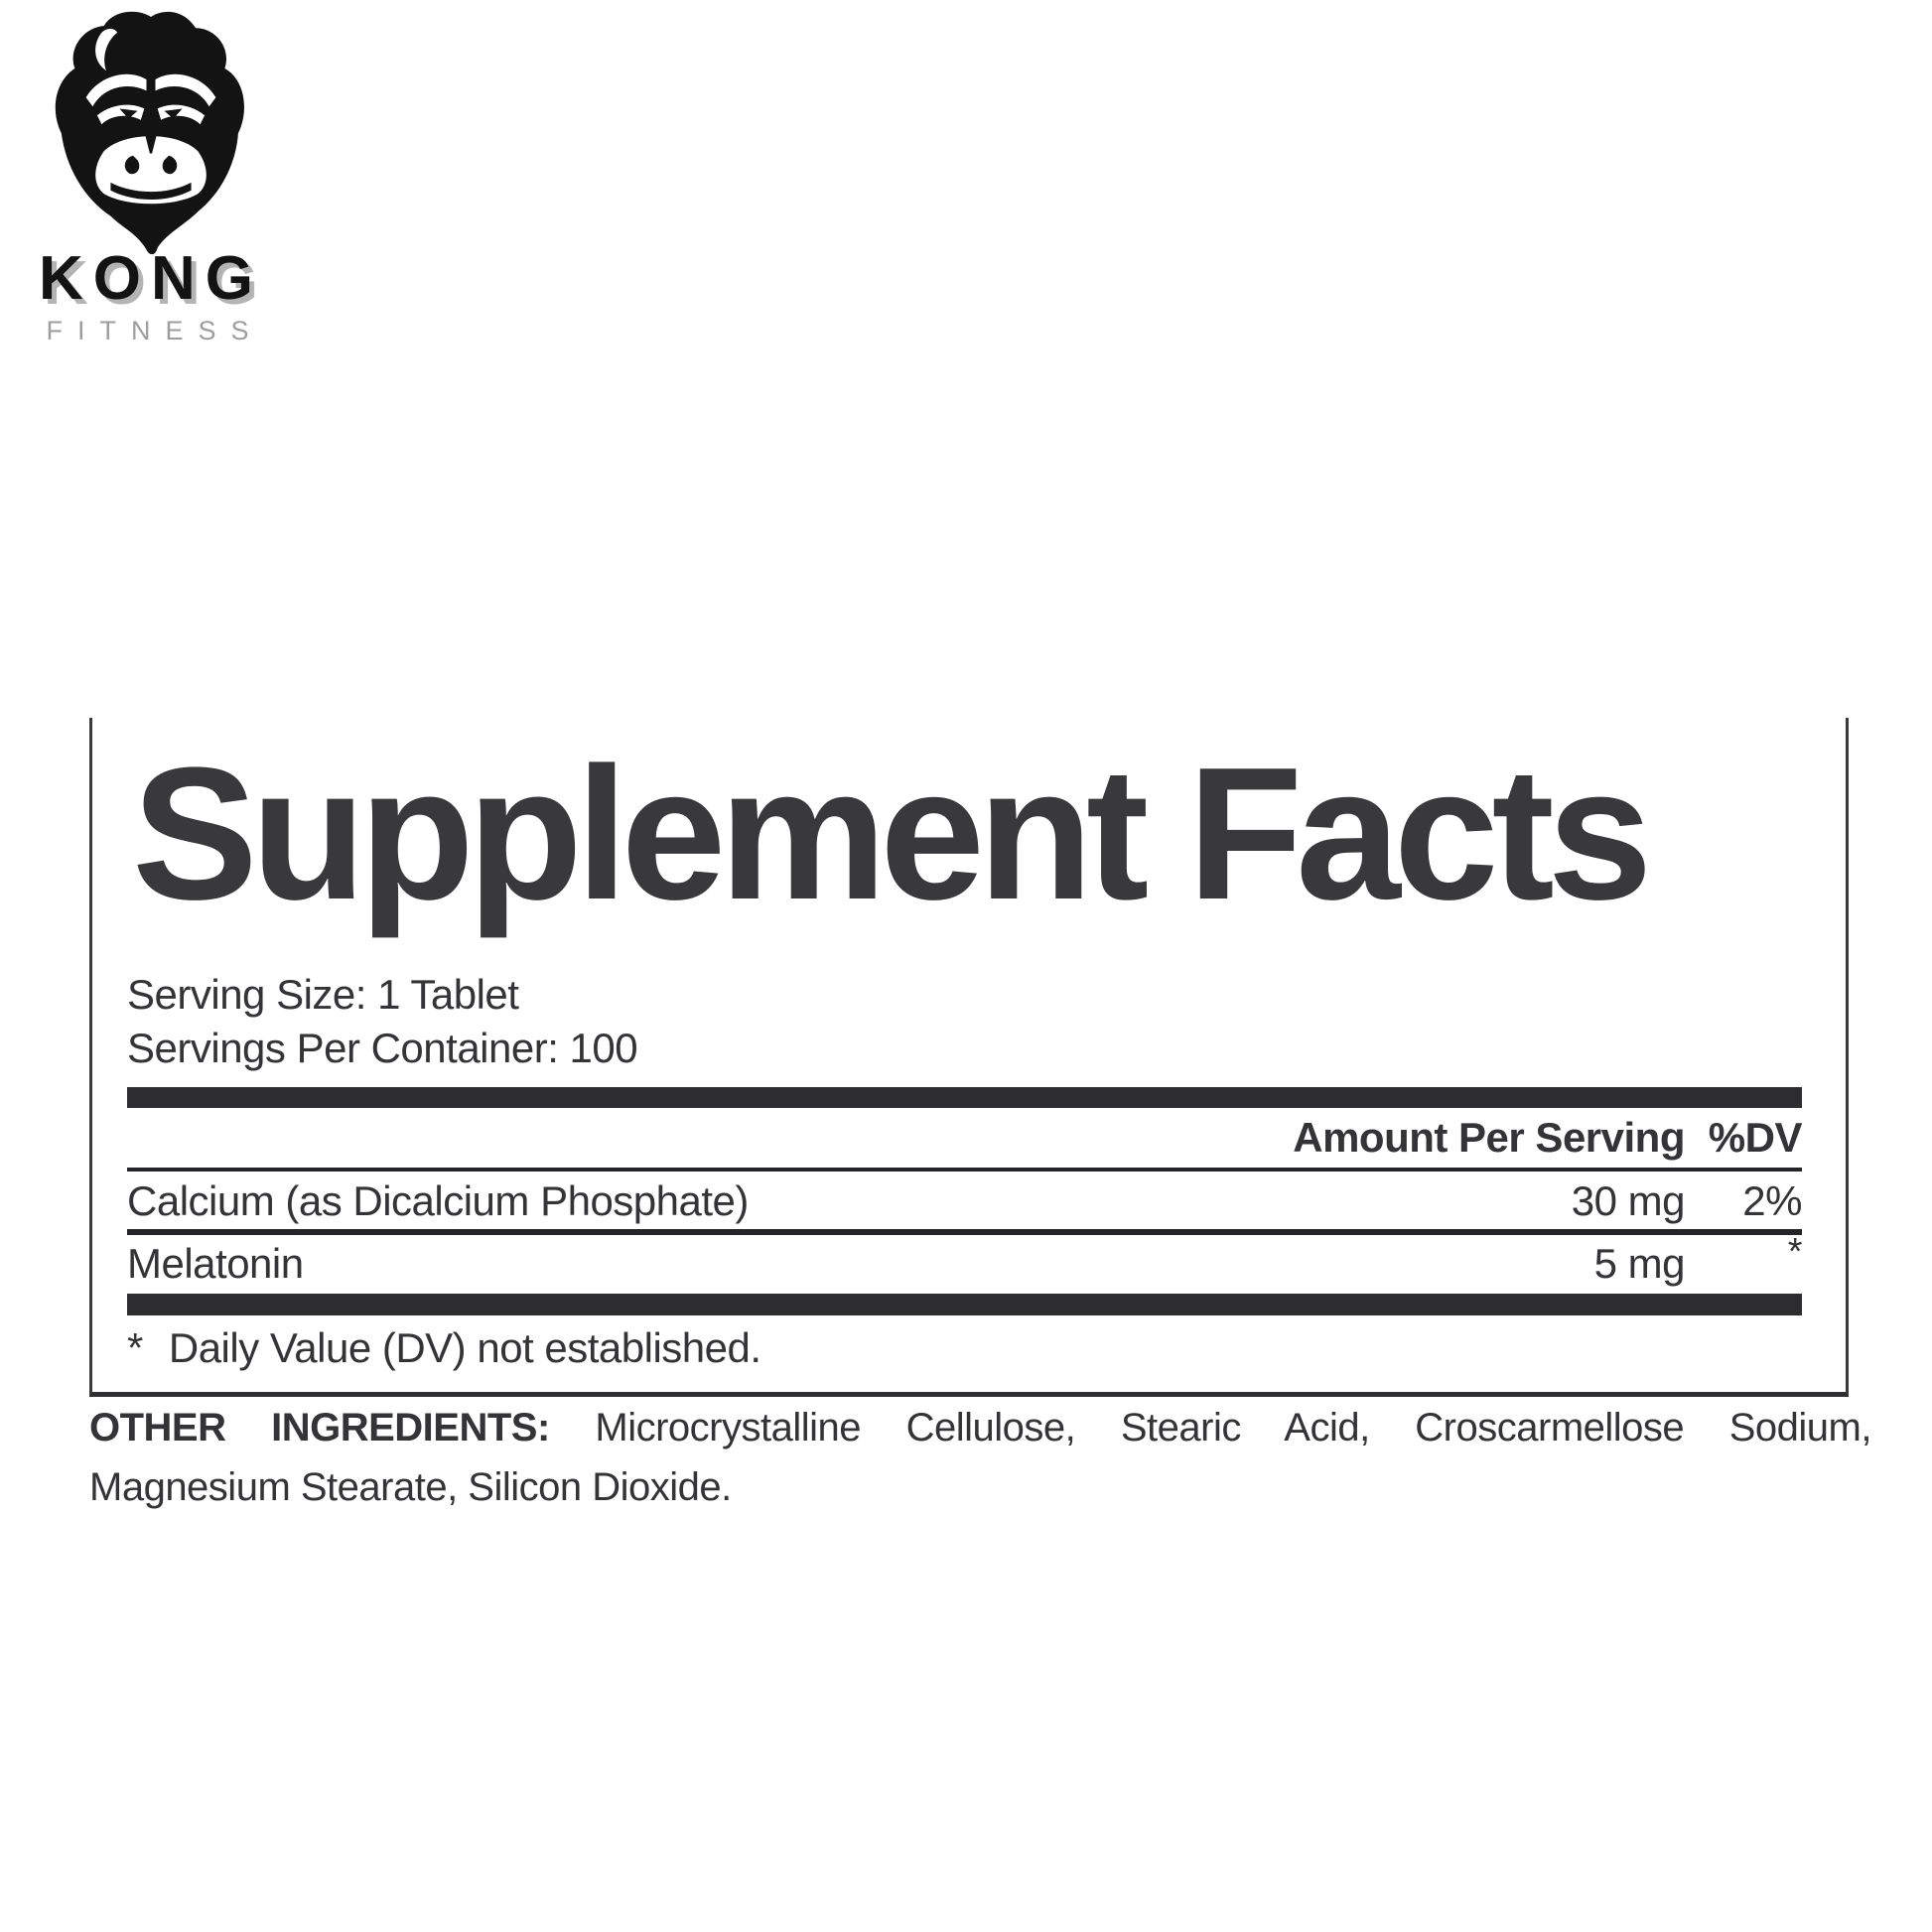  What do you see at coordinates (1795, 1252) in the screenshot?
I see `nutrient-dv-asterisk: *` at bounding box center [1795, 1252].